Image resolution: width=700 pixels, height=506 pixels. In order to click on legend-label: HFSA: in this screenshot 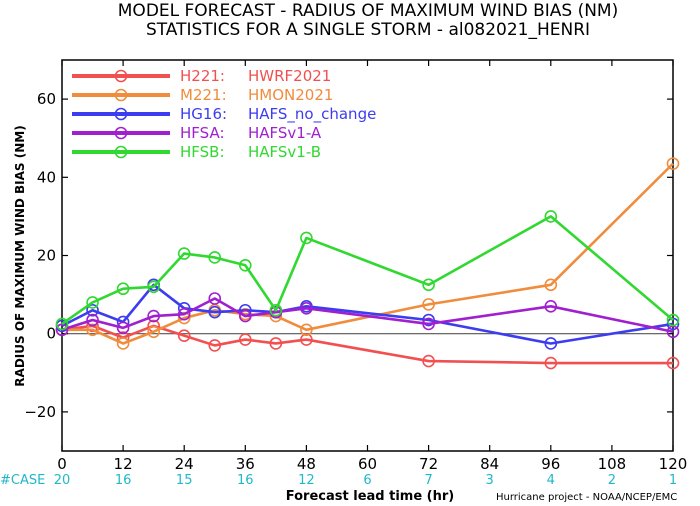, I will do `click(202, 133)`.